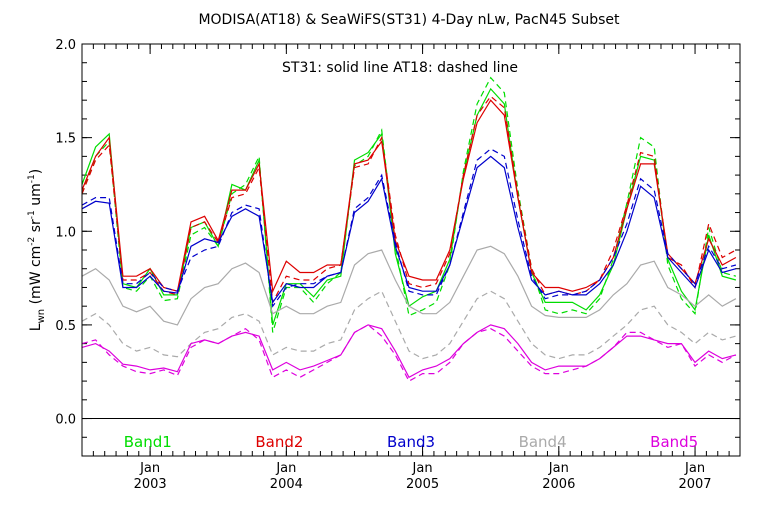  What do you see at coordinates (65, 139) in the screenshot?
I see `y-tick-label: 1.5` at bounding box center [65, 139].